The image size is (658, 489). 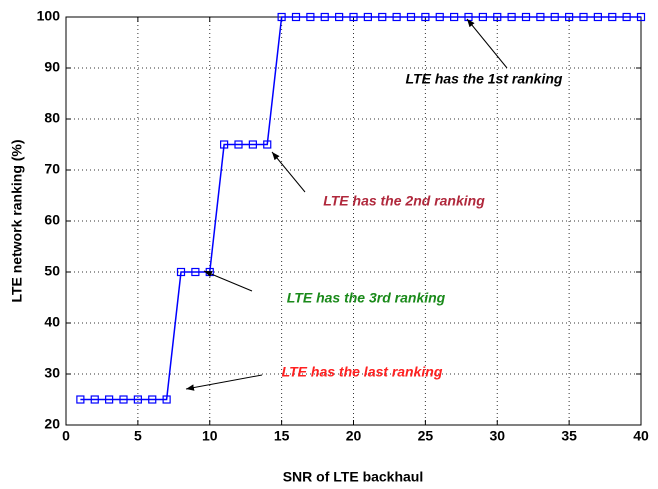 I want to click on x-tick-label: 35, so click(x=569, y=436).